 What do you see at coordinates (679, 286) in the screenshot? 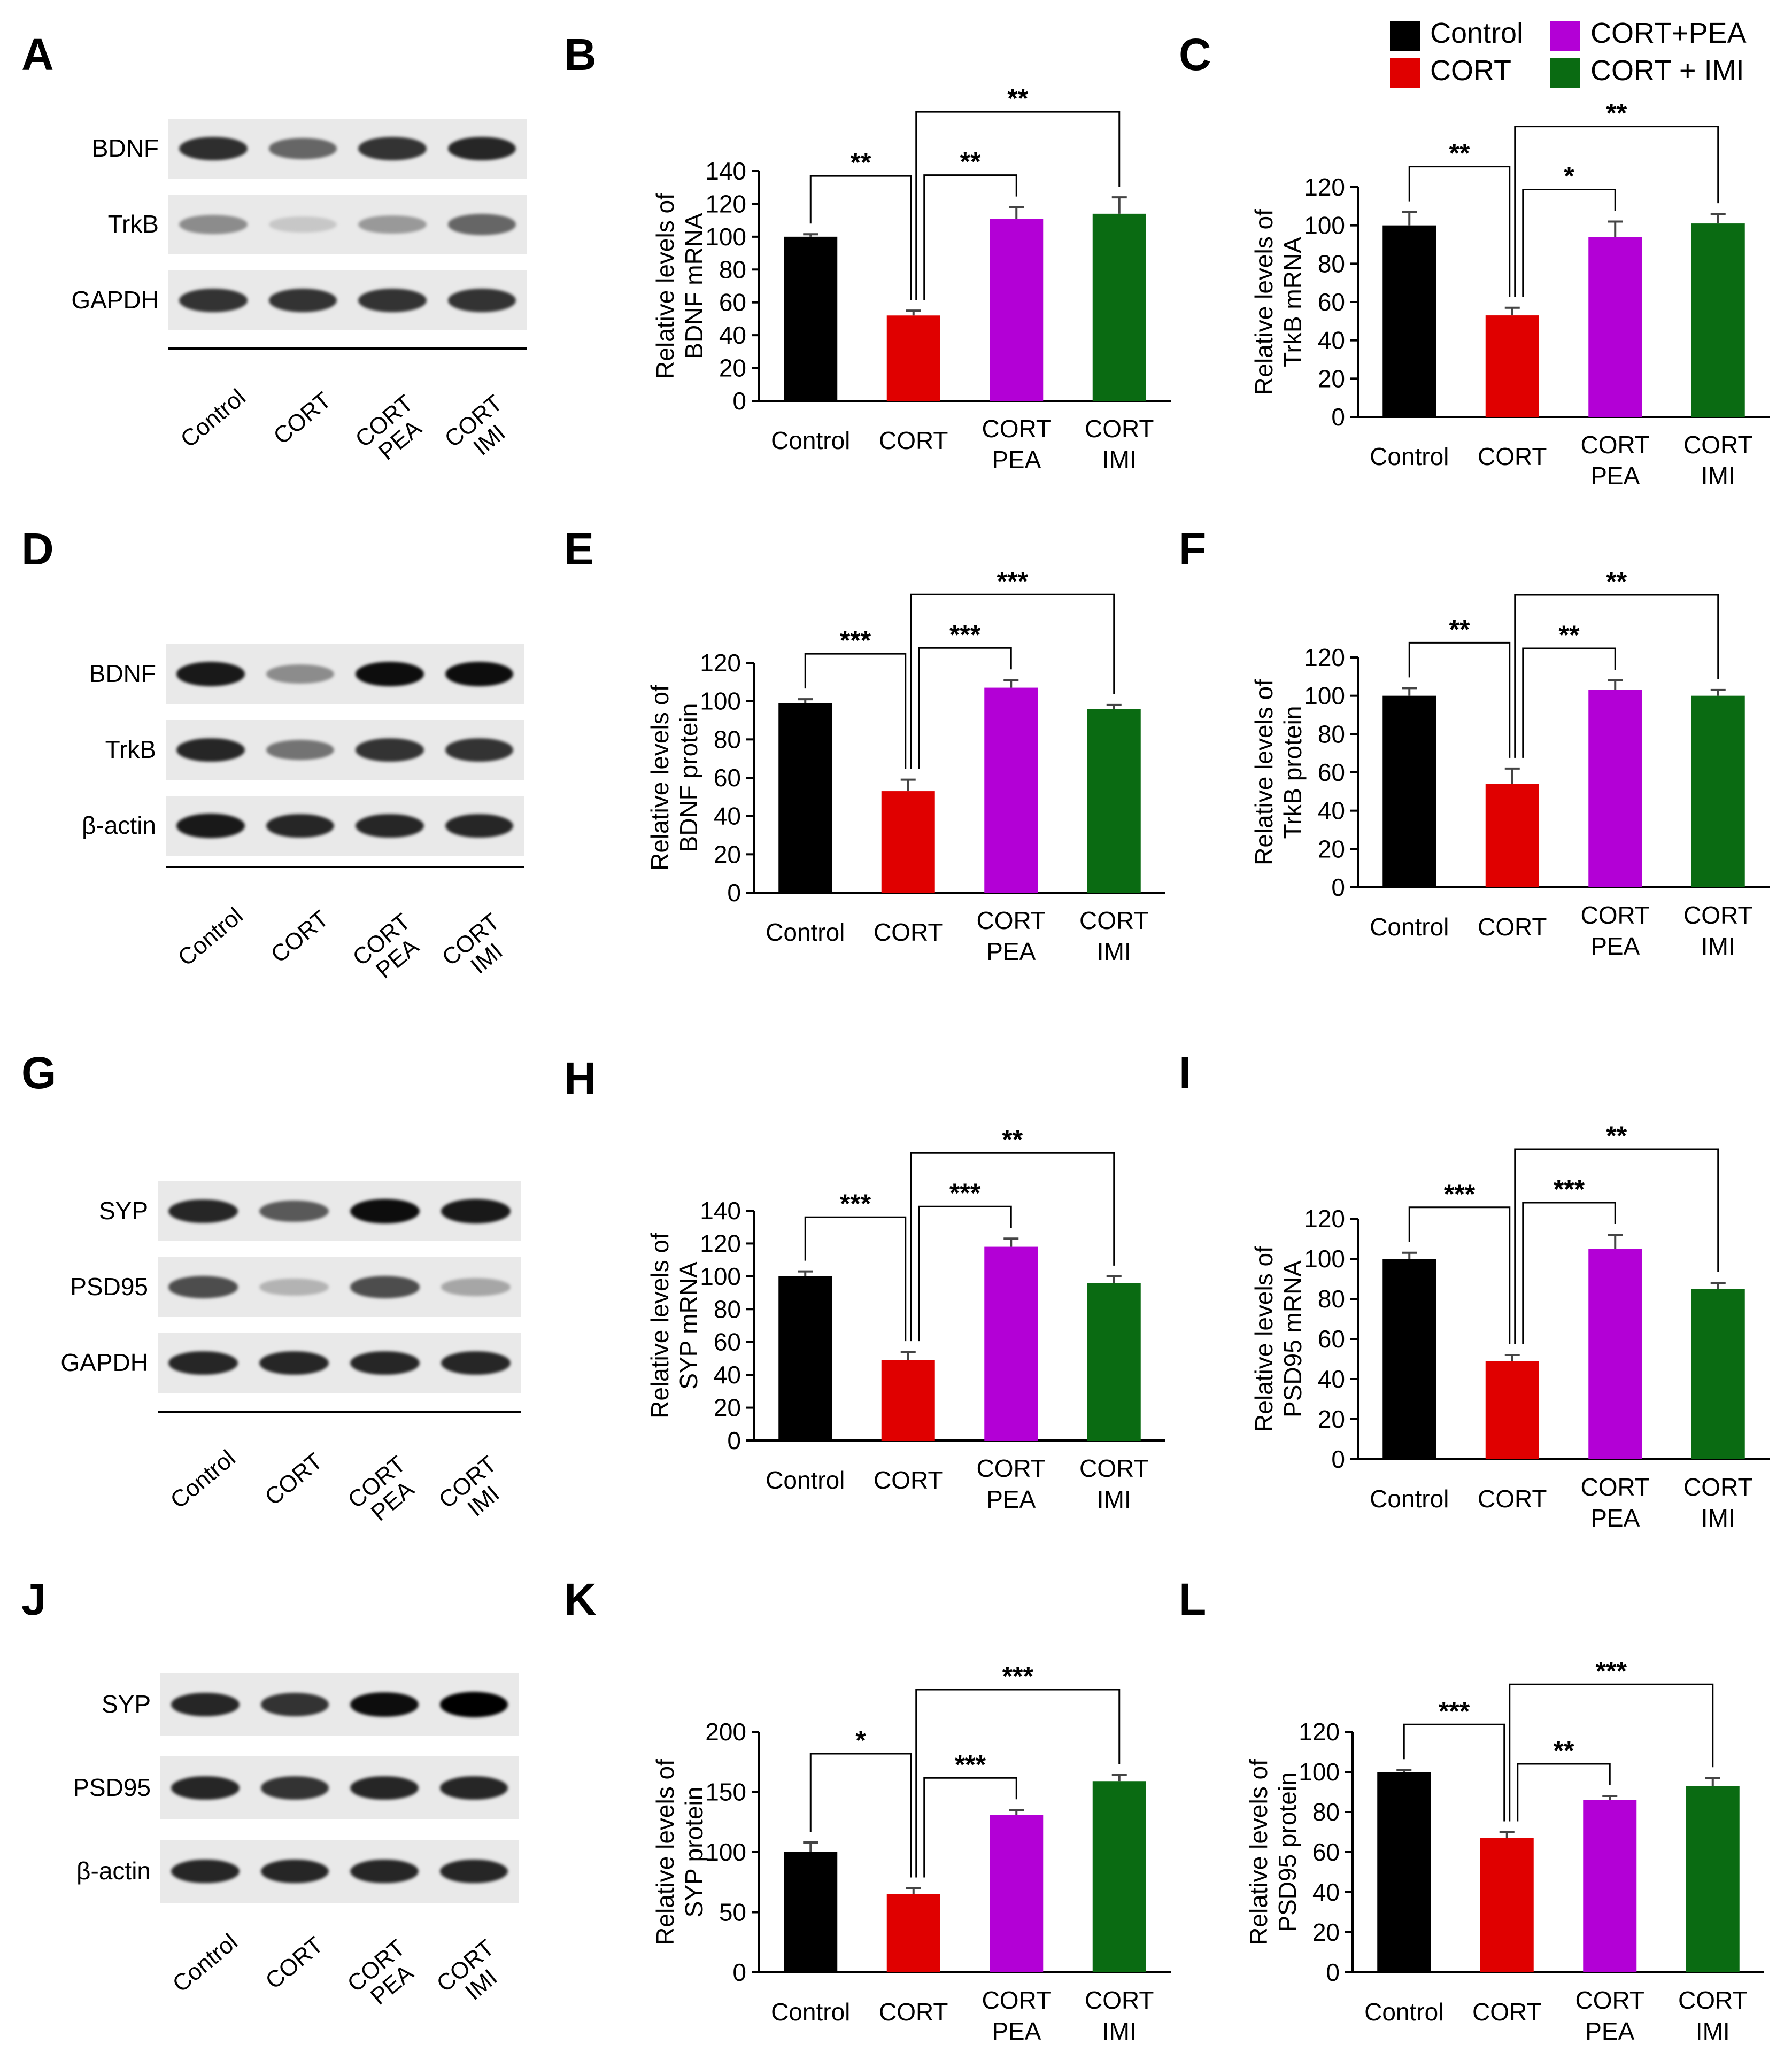
I see `y-axis-label: Relative levels ofBDNF mRNA` at bounding box center [679, 286].